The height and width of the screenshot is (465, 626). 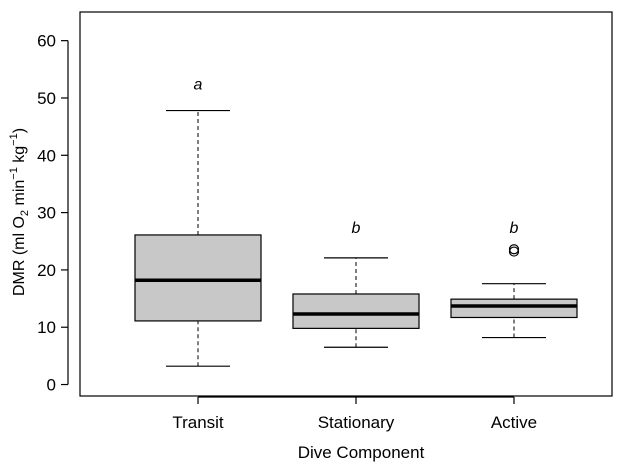 I want to click on y-tick-label: 30, so click(x=46, y=213).